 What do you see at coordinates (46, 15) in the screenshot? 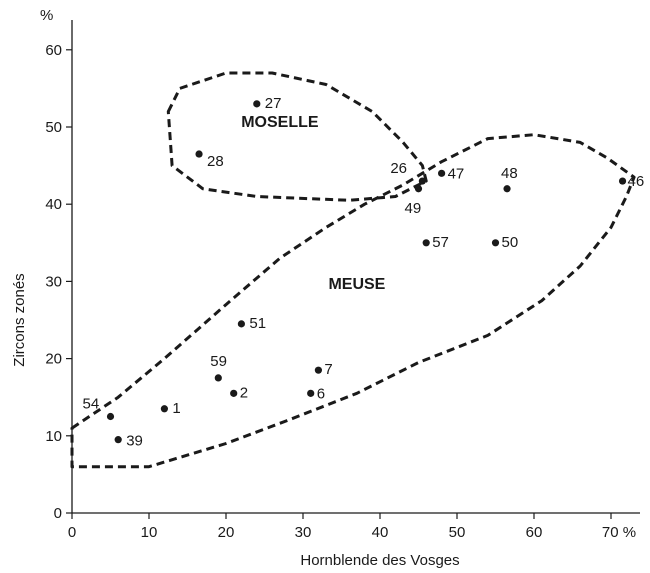
I see `y-unit-label: %` at bounding box center [46, 15].